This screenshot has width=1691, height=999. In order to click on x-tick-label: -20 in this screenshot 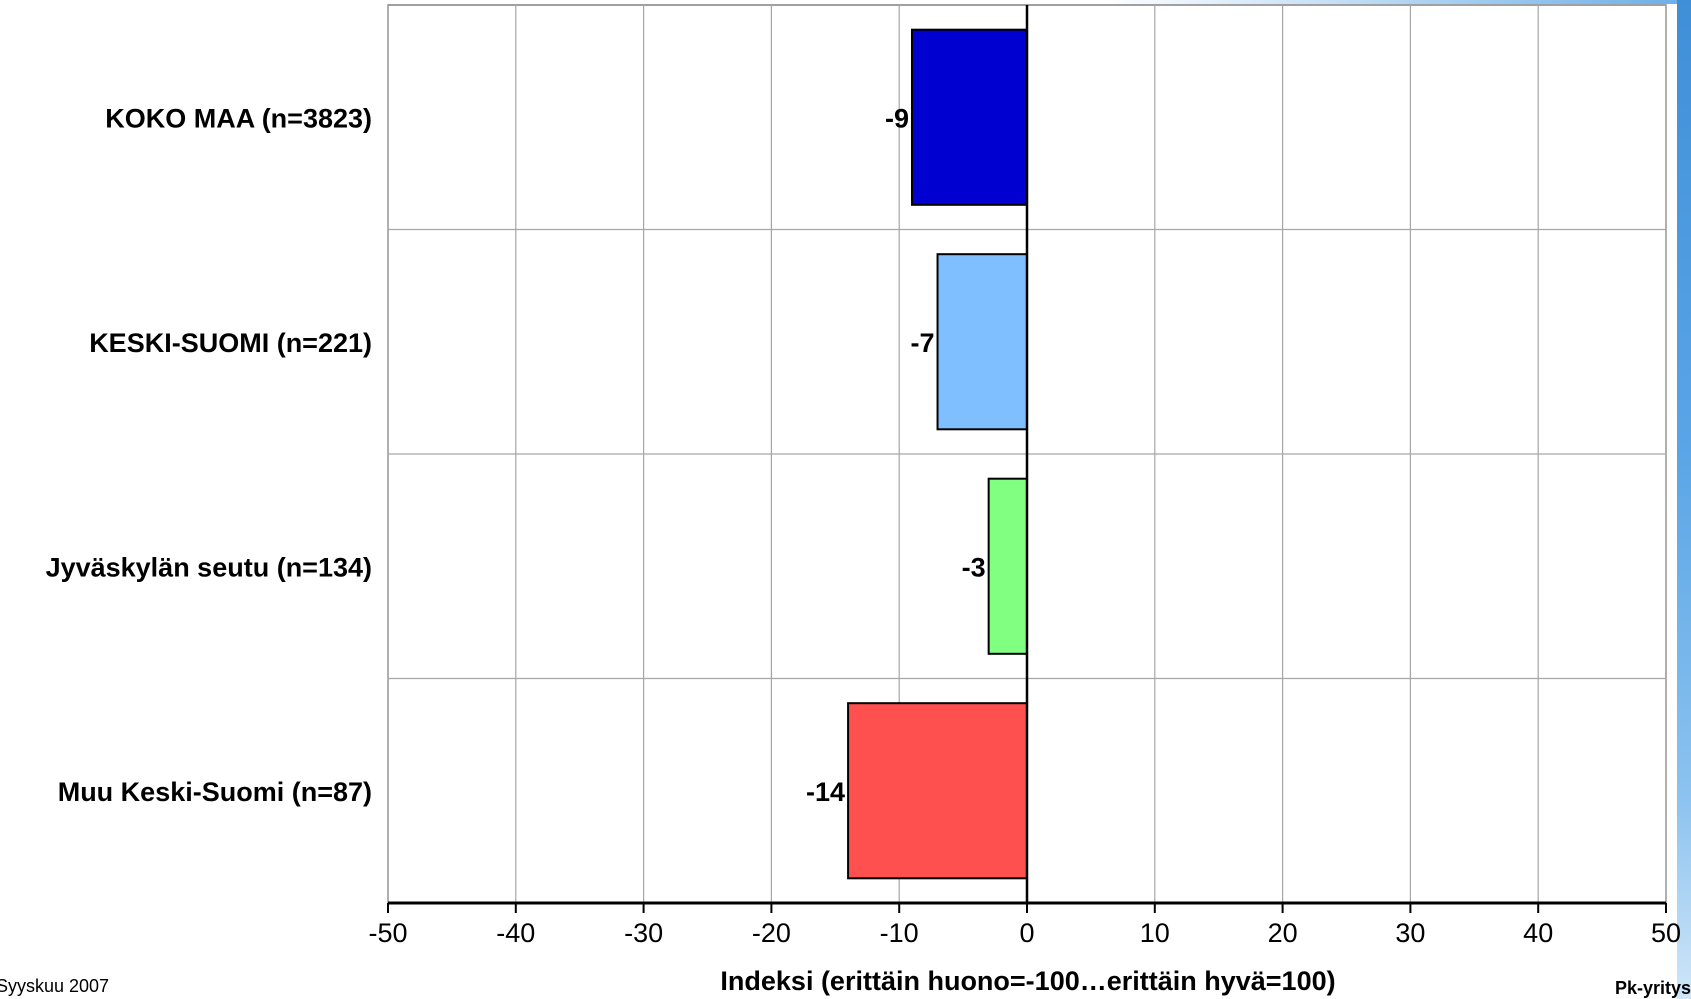, I will do `click(771, 933)`.